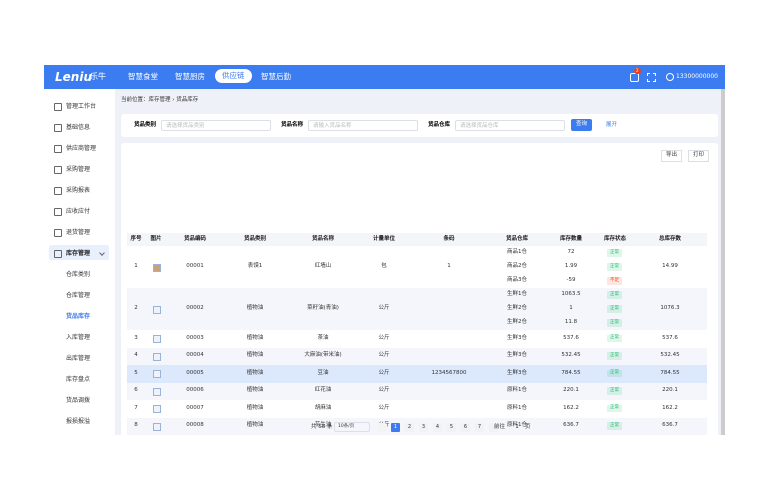  Describe the element at coordinates (136, 372) in the screenshot. I see `cell-index: 5` at that location.